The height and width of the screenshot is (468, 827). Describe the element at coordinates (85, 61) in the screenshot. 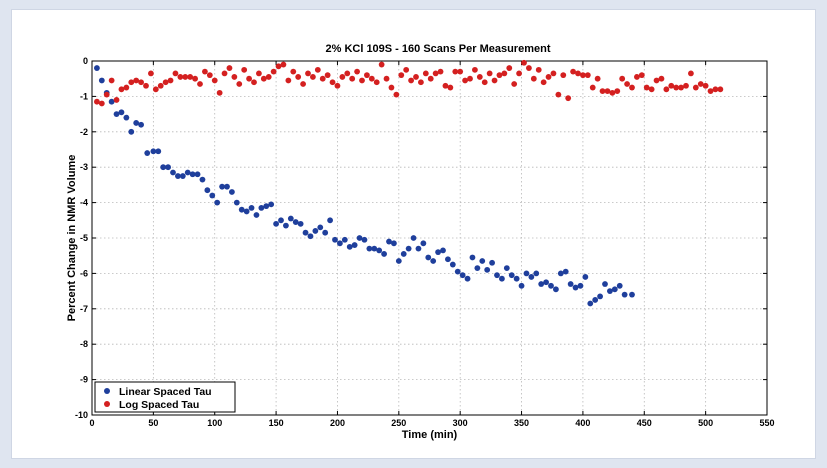

I see `y-tick-label: 0` at that location.